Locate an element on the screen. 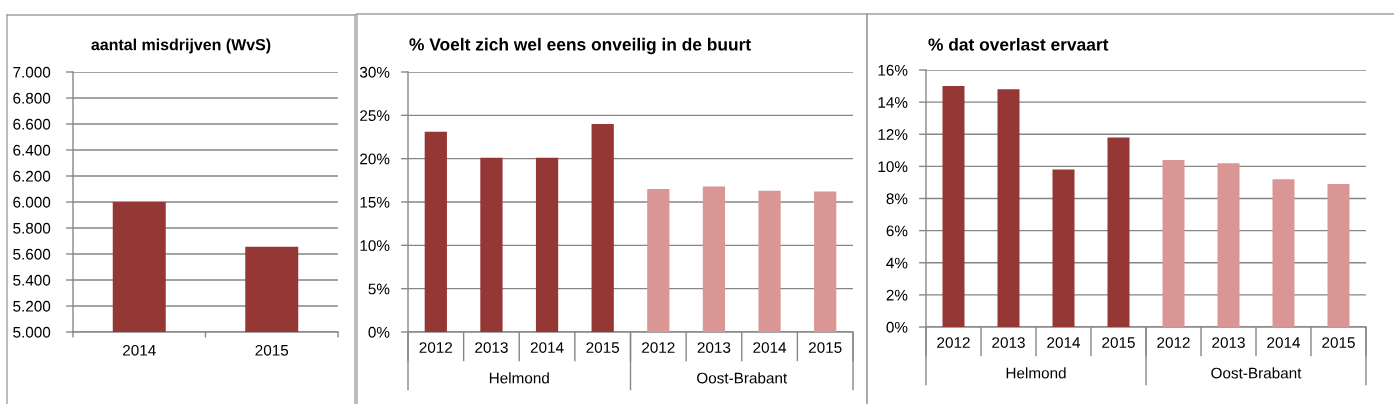 The width and height of the screenshot is (1394, 404). y-tick-label: 5.000 is located at coordinates (32, 332).